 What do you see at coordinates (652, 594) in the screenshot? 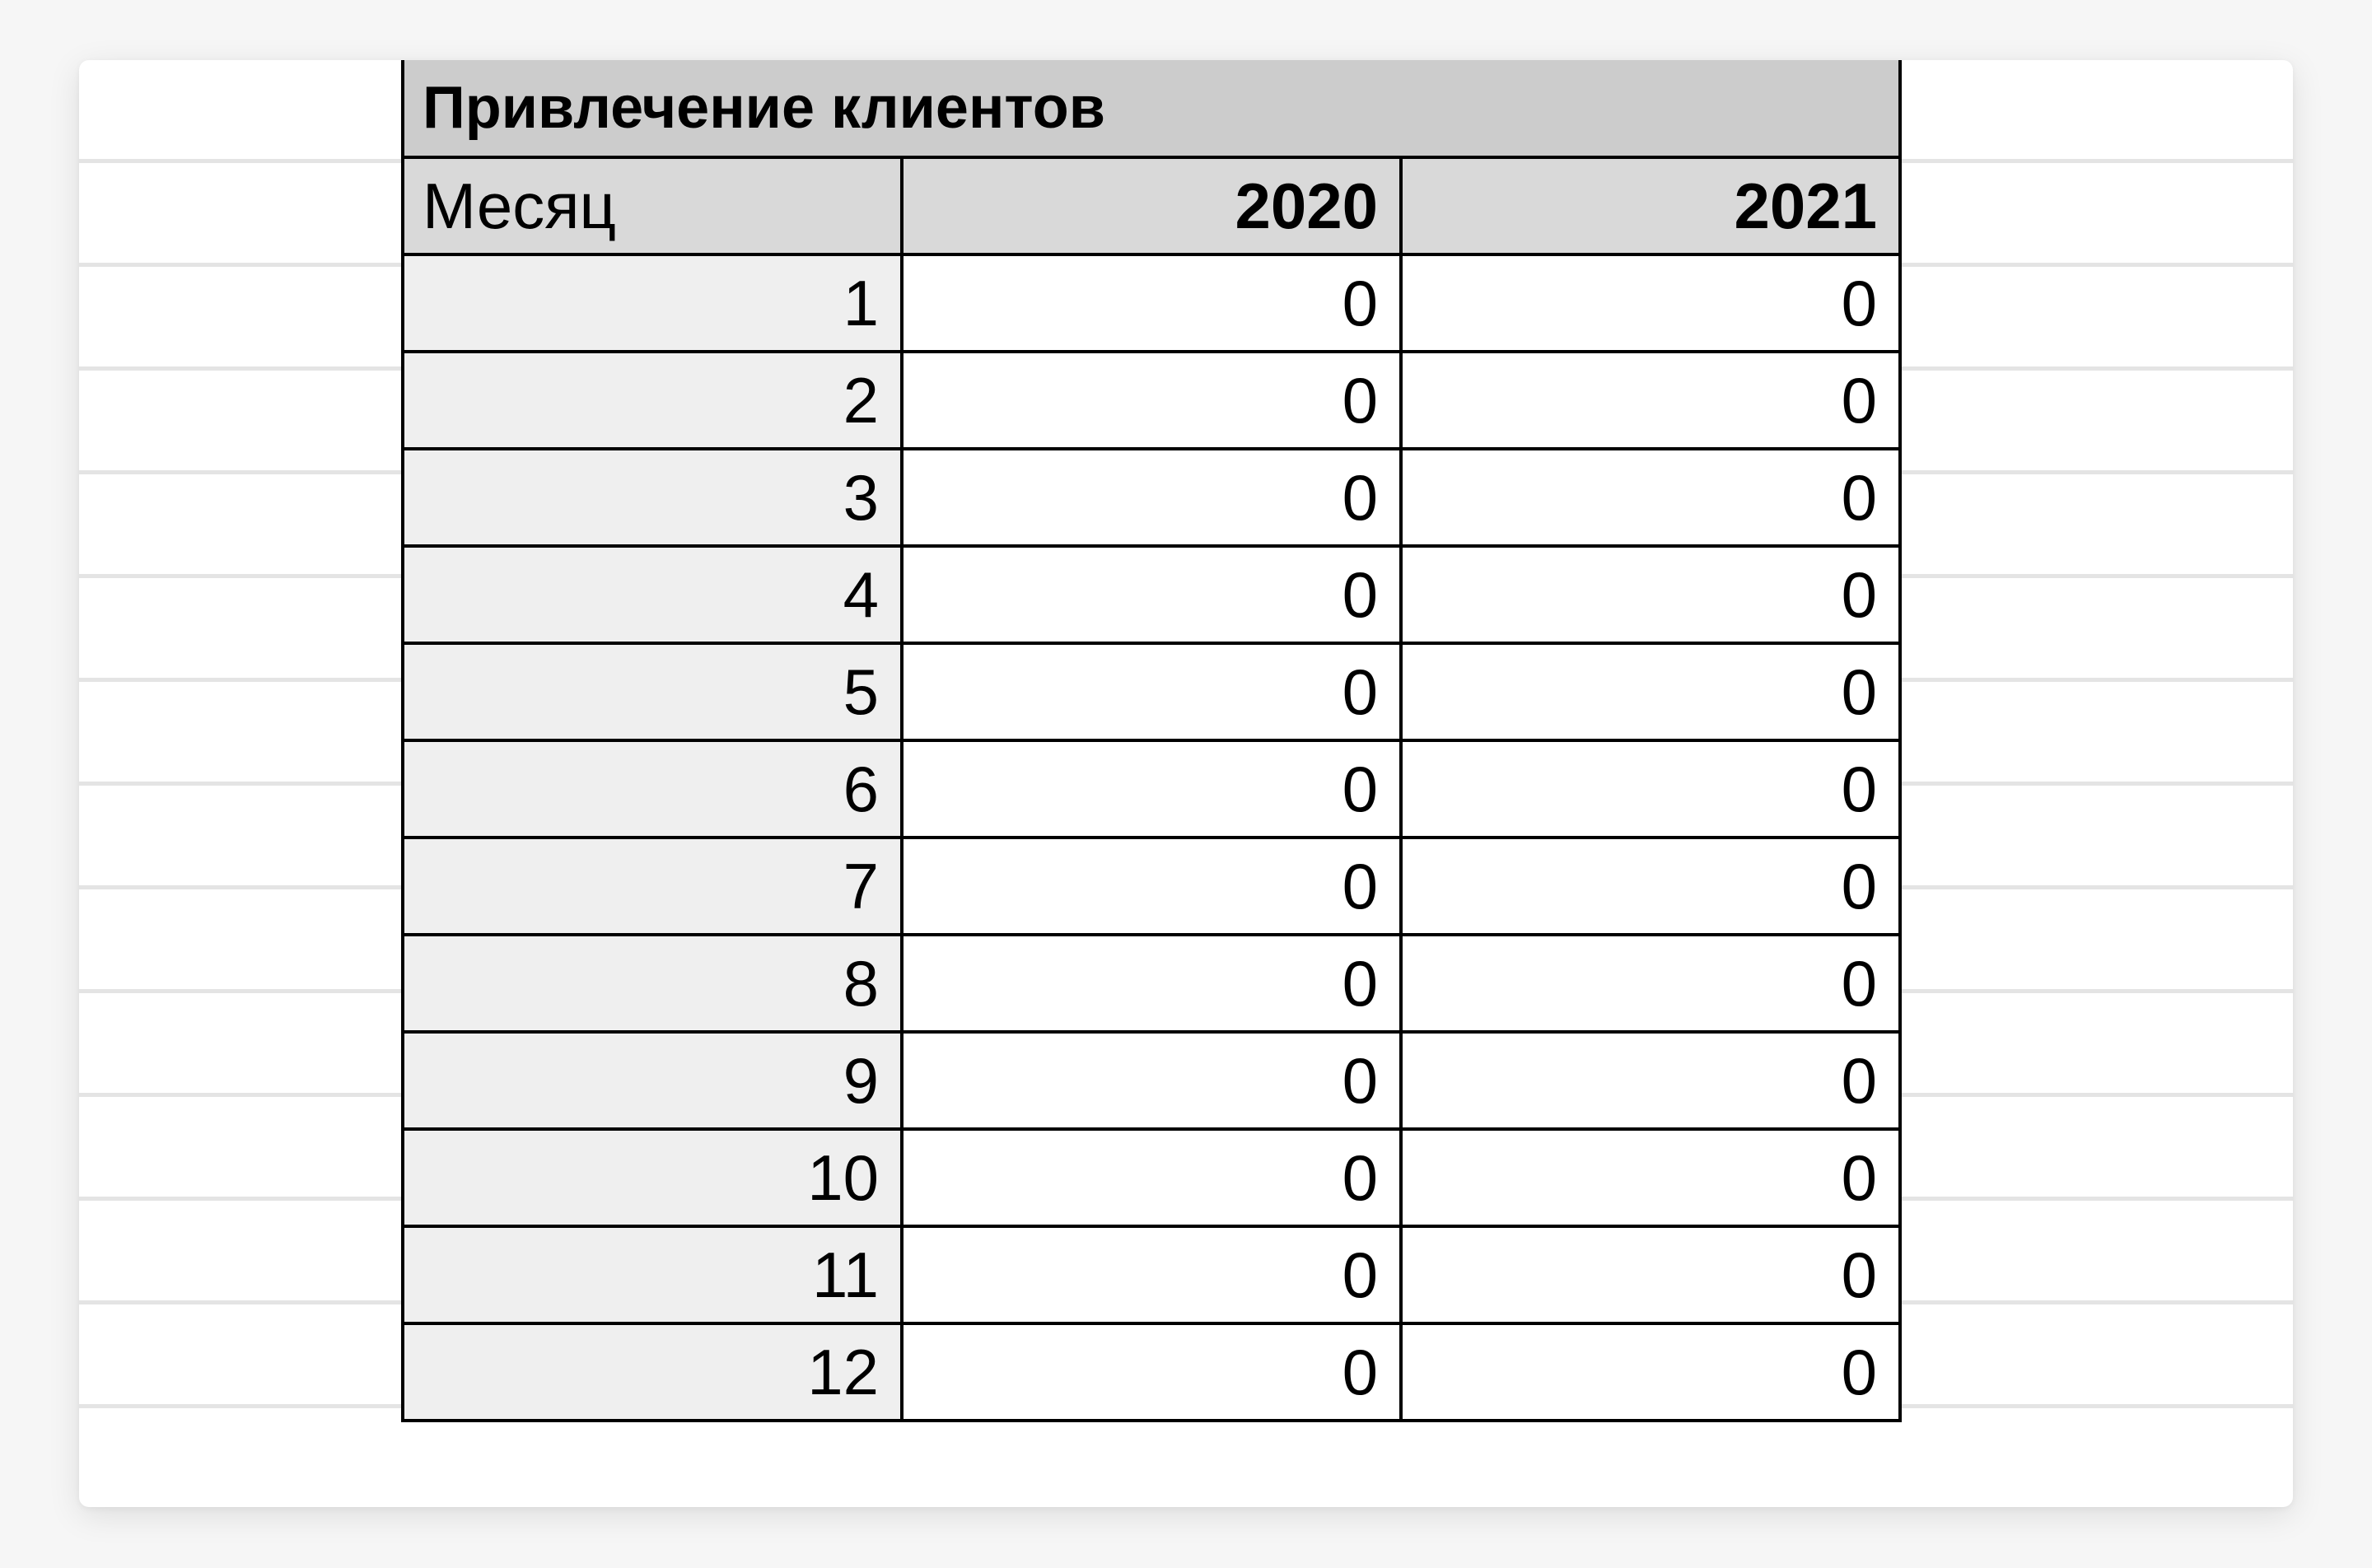
I see `month-cell: 4` at bounding box center [652, 594].